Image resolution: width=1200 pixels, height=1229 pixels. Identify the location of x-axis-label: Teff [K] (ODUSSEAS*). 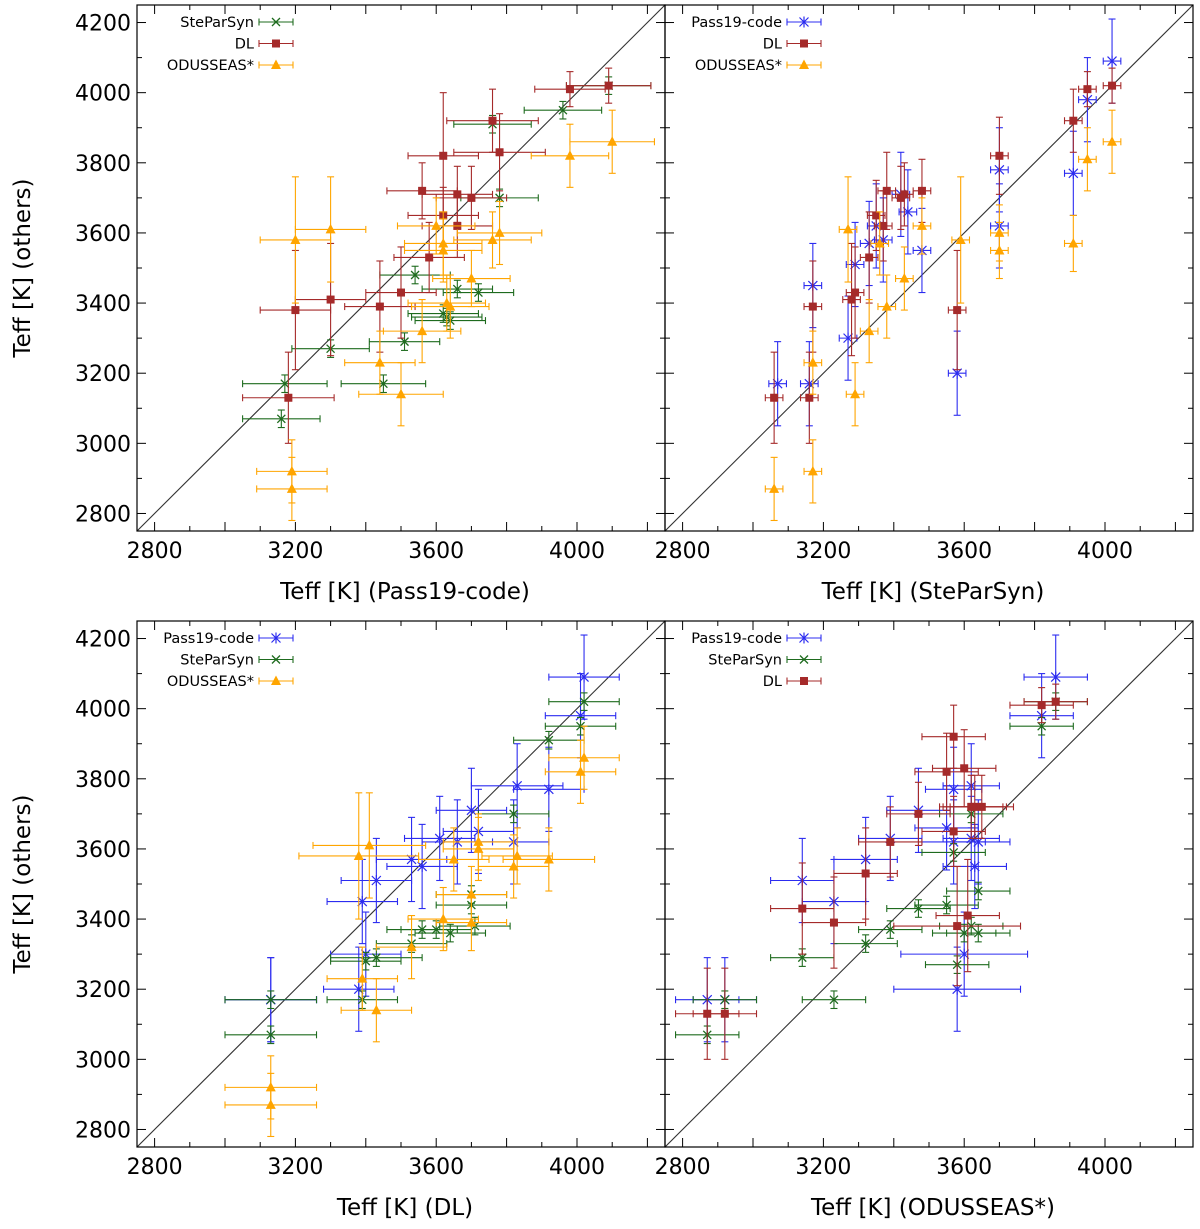
(932, 1208).